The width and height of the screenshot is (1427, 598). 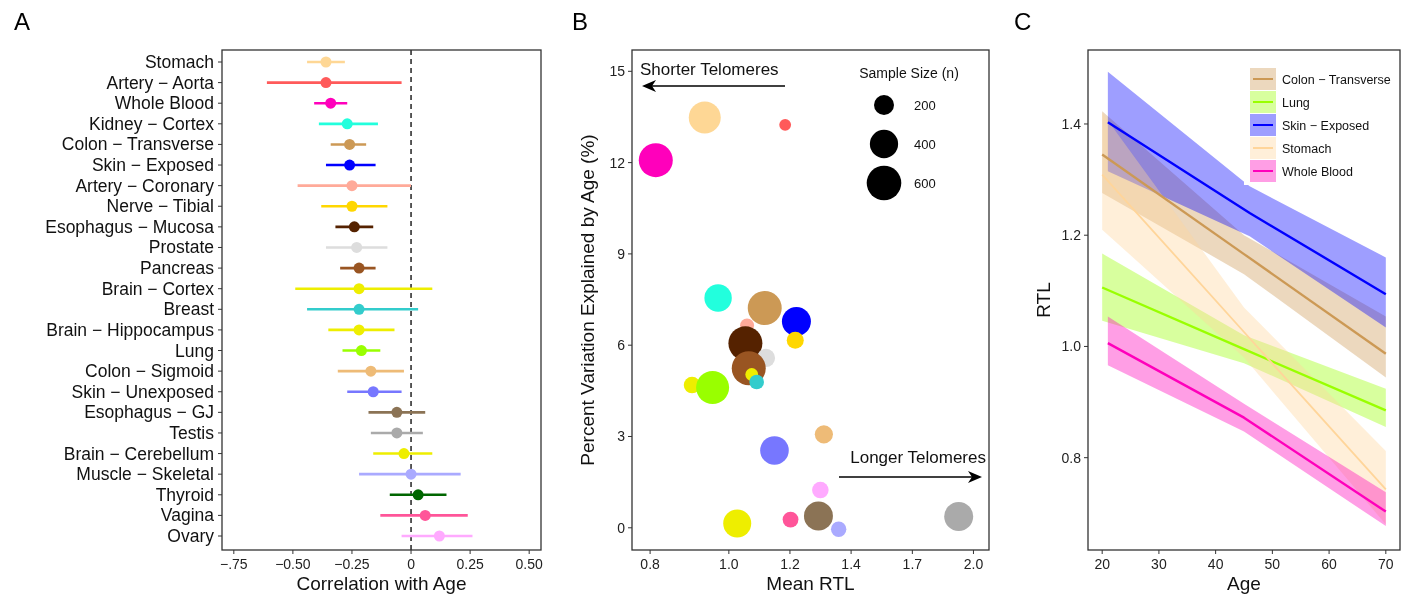 I want to click on y-tick-label: Ovary, so click(x=191, y=536).